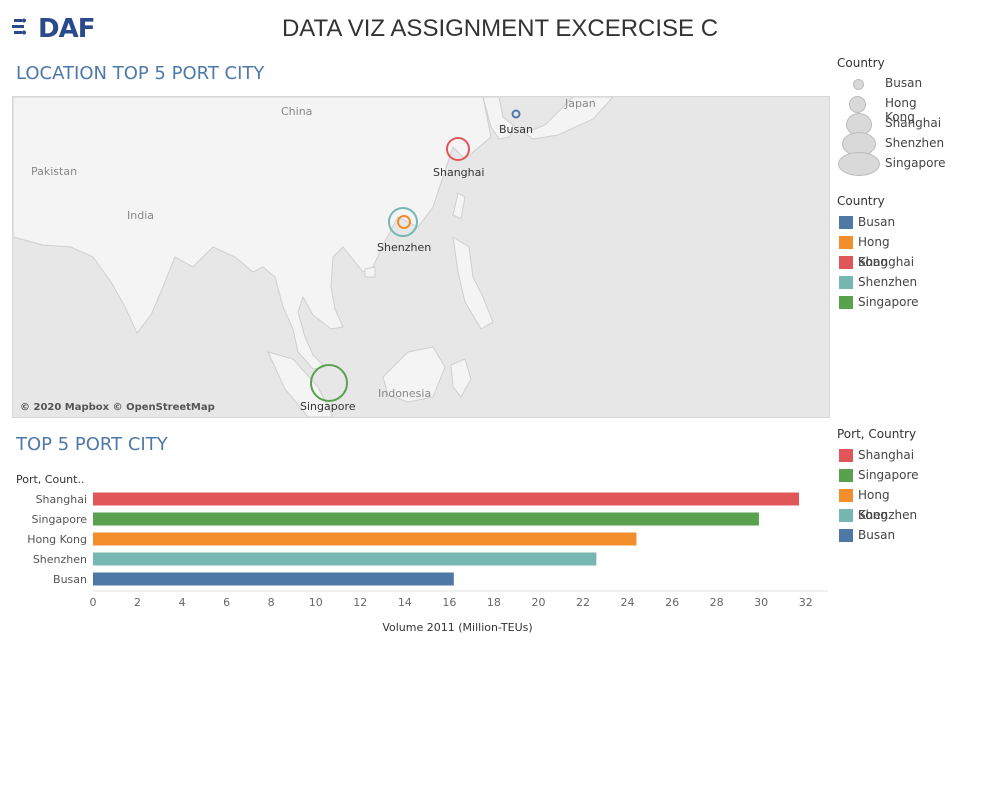 Image resolution: width=1000 pixels, height=800 pixels. I want to click on bar-legend-label: Busan, so click(877, 535).